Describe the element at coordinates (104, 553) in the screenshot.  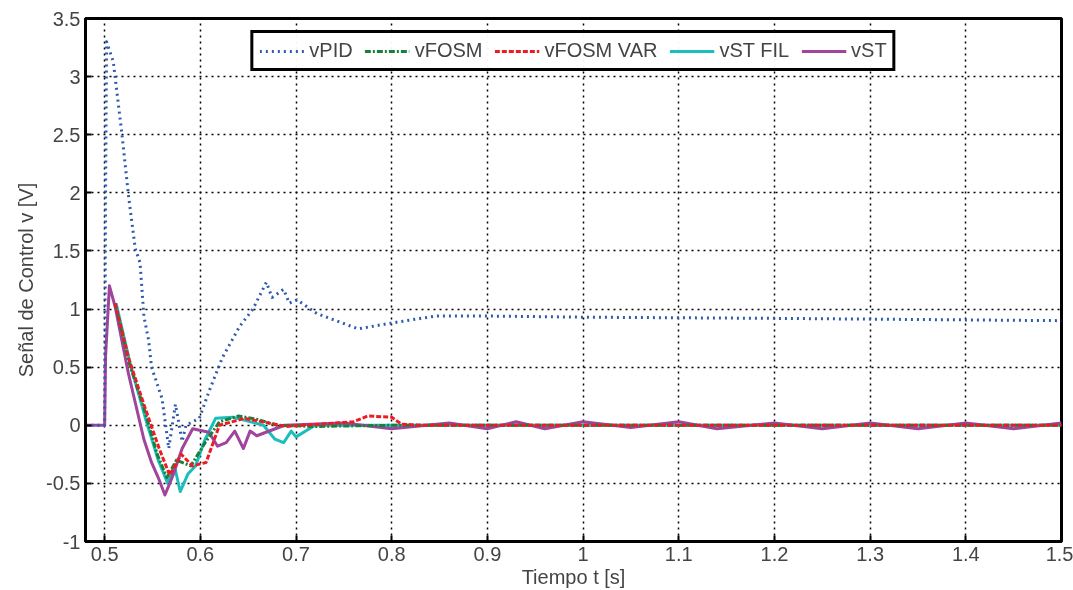
I see `x-tick-label: 0.5` at that location.